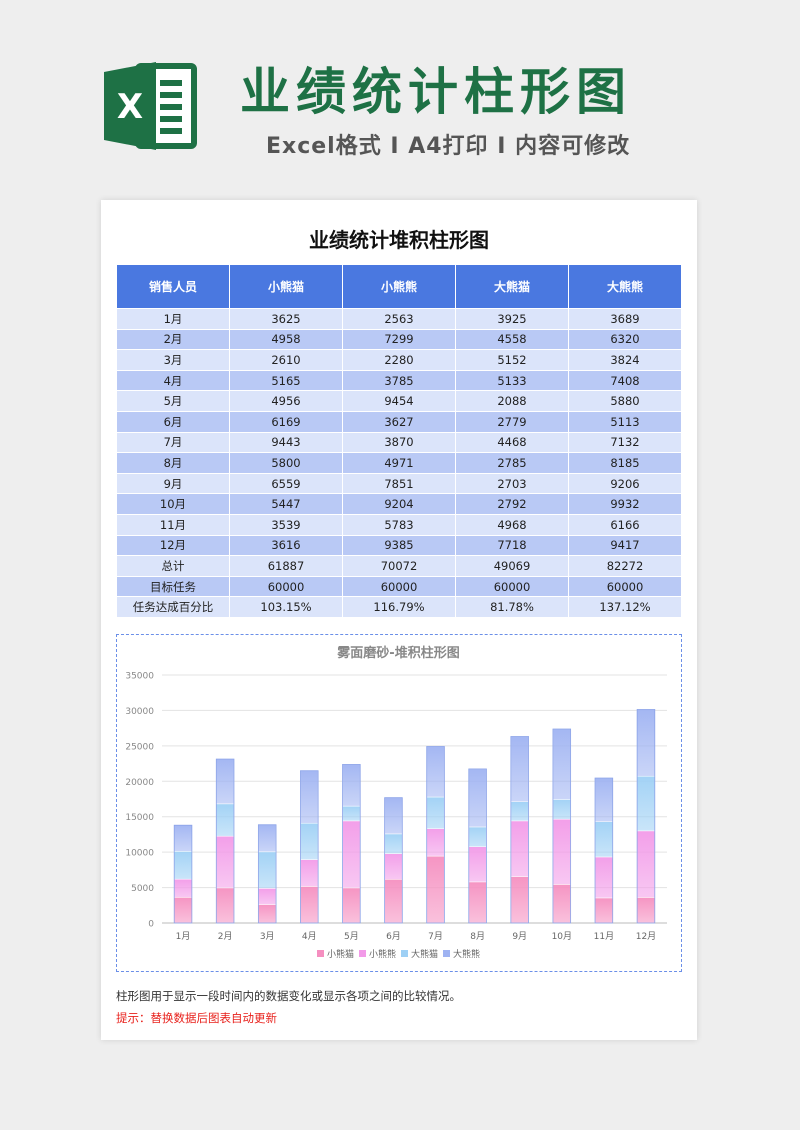  Describe the element at coordinates (173, 463) in the screenshot. I see `row-label-cell: 8月` at that location.